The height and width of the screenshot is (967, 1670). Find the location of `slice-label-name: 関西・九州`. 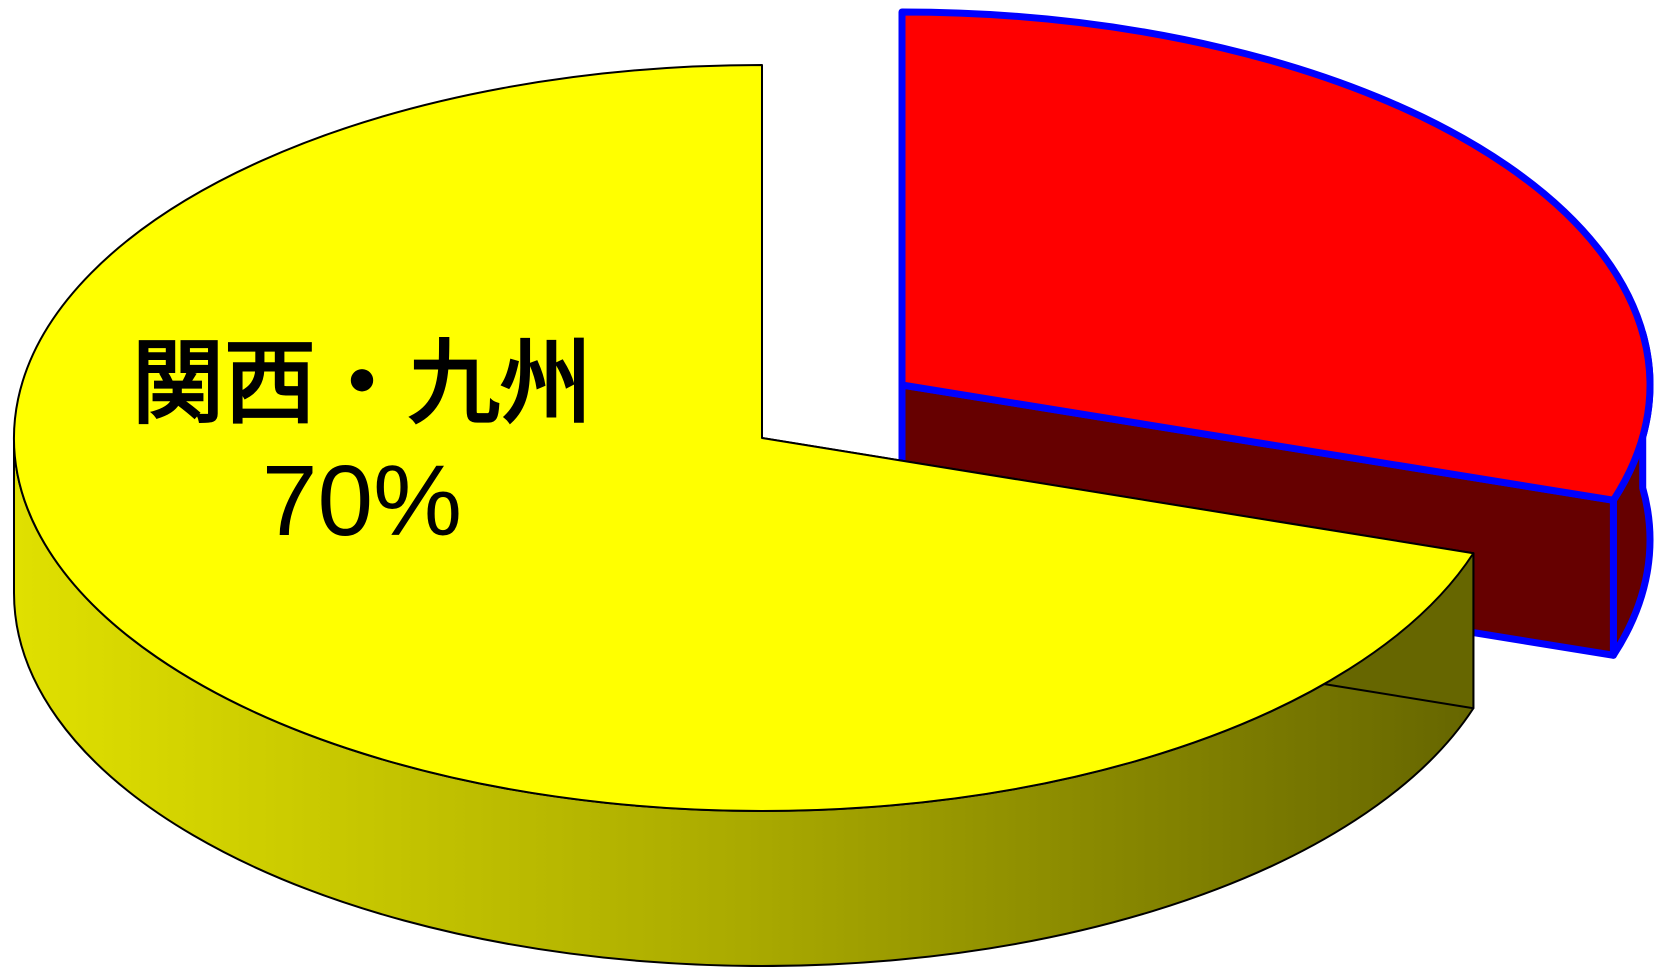

slice-label-name: 関西・九州 is located at coordinates (362, 383).